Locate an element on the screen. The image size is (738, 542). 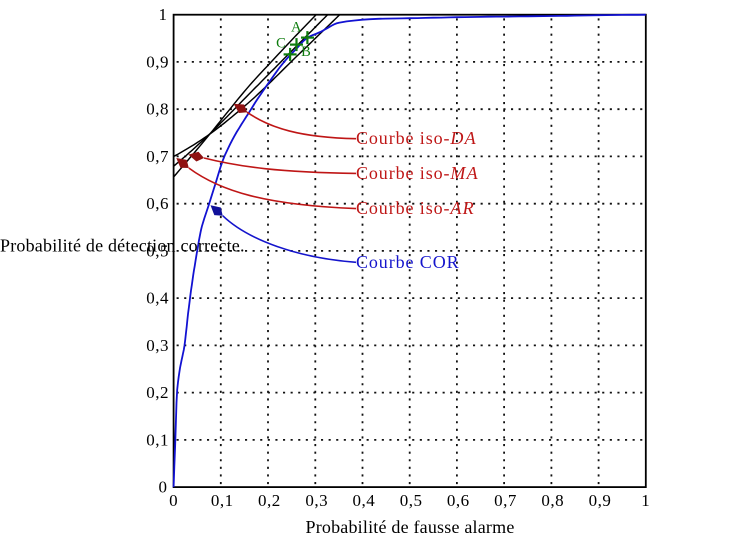
svg-text: B is located at coordinates (306, 52).